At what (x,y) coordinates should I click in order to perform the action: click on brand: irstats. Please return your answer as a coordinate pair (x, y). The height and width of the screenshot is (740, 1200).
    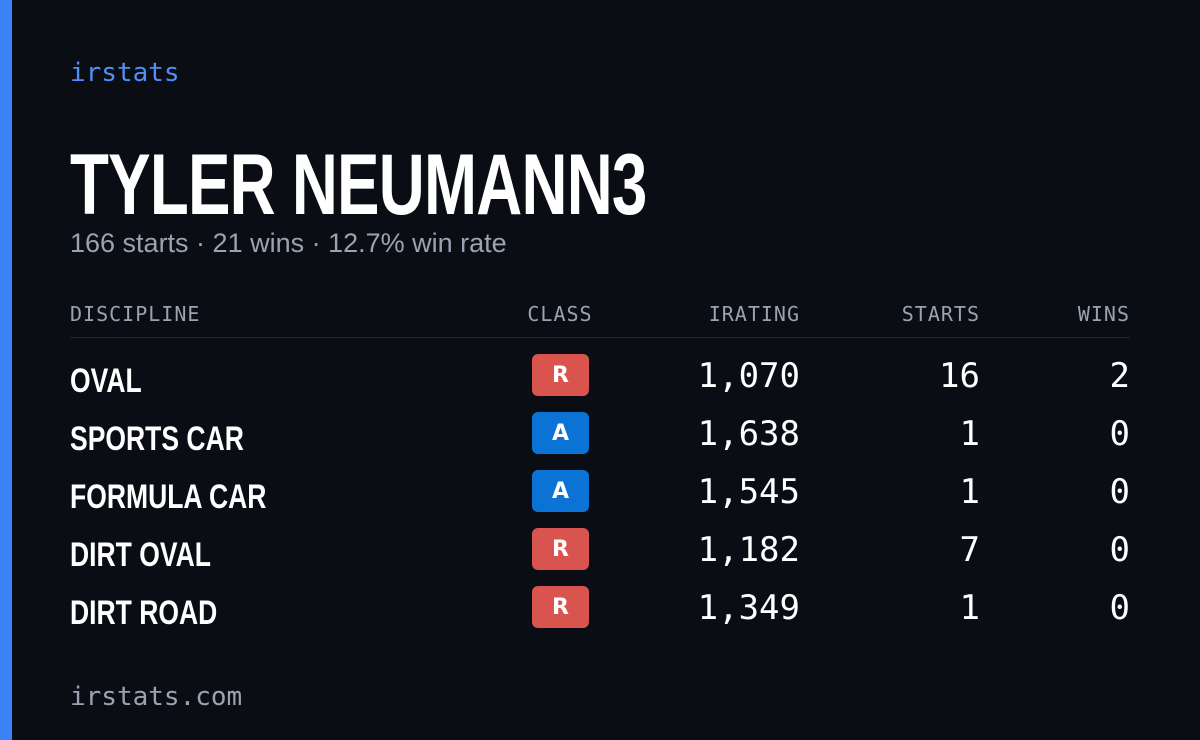
    Looking at the image, I should click on (125, 73).